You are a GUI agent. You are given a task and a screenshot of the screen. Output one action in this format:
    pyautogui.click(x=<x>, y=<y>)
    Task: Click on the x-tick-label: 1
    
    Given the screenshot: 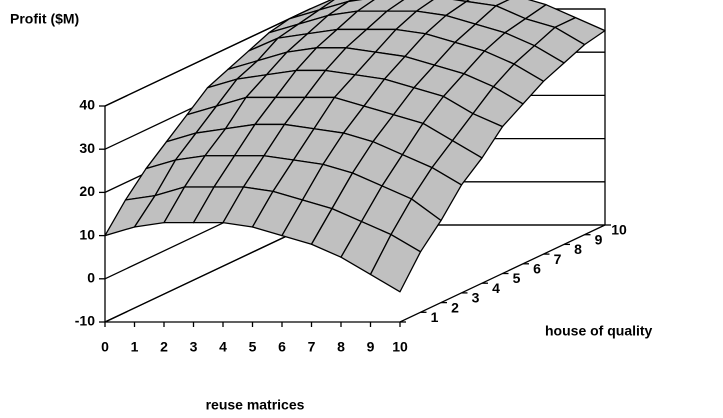 What is the action you would take?
    pyautogui.click(x=135, y=347)
    